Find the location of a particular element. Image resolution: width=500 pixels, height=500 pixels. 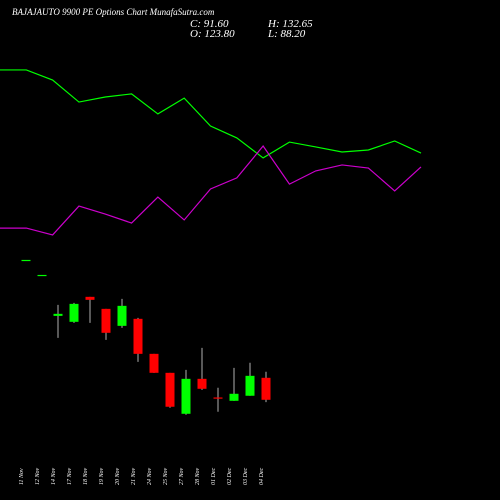

date-label-group: 20 Nov is located at coordinates (118, 476).